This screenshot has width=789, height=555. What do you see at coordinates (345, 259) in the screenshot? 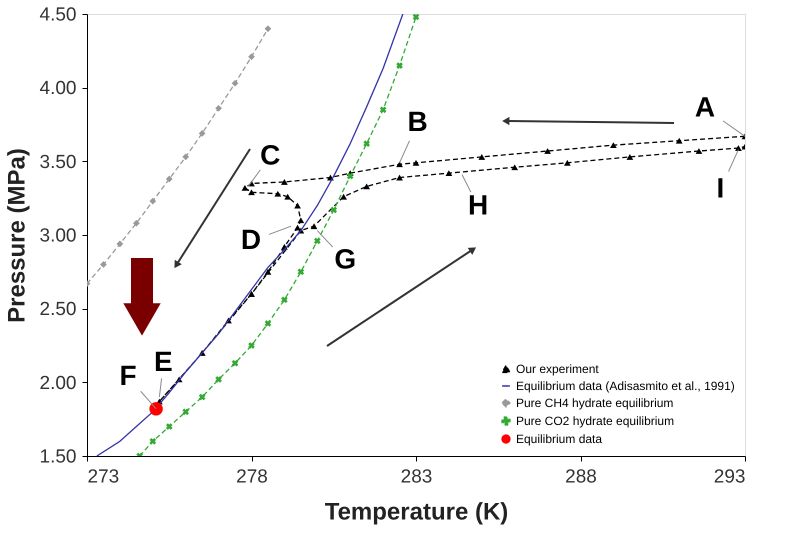
I see `annotation: G` at bounding box center [345, 259].